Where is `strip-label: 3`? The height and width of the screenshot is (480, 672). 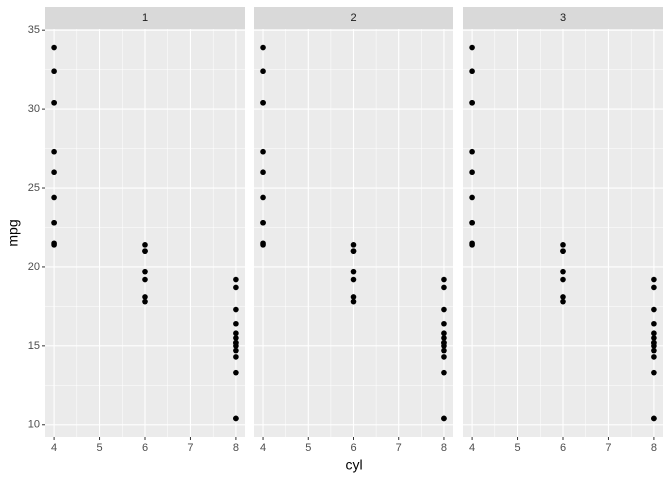 strip-label: 3 is located at coordinates (563, 18).